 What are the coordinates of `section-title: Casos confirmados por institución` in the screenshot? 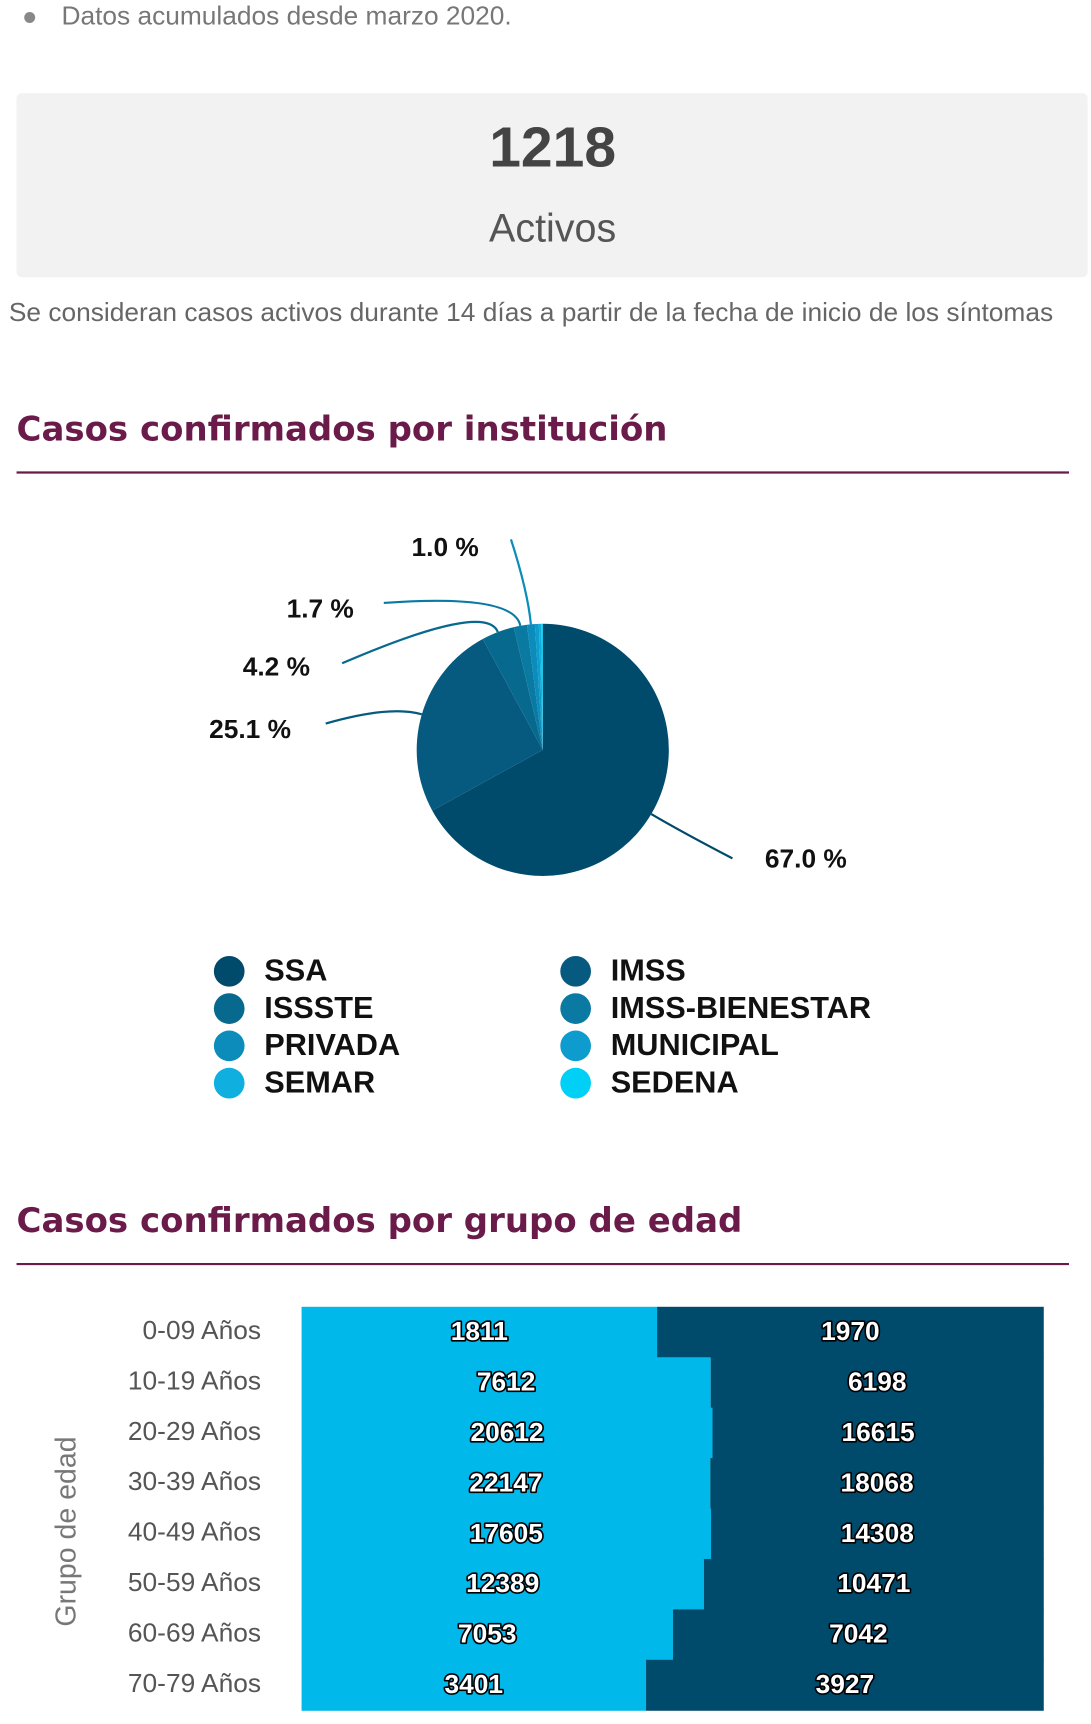 It's located at (342, 430).